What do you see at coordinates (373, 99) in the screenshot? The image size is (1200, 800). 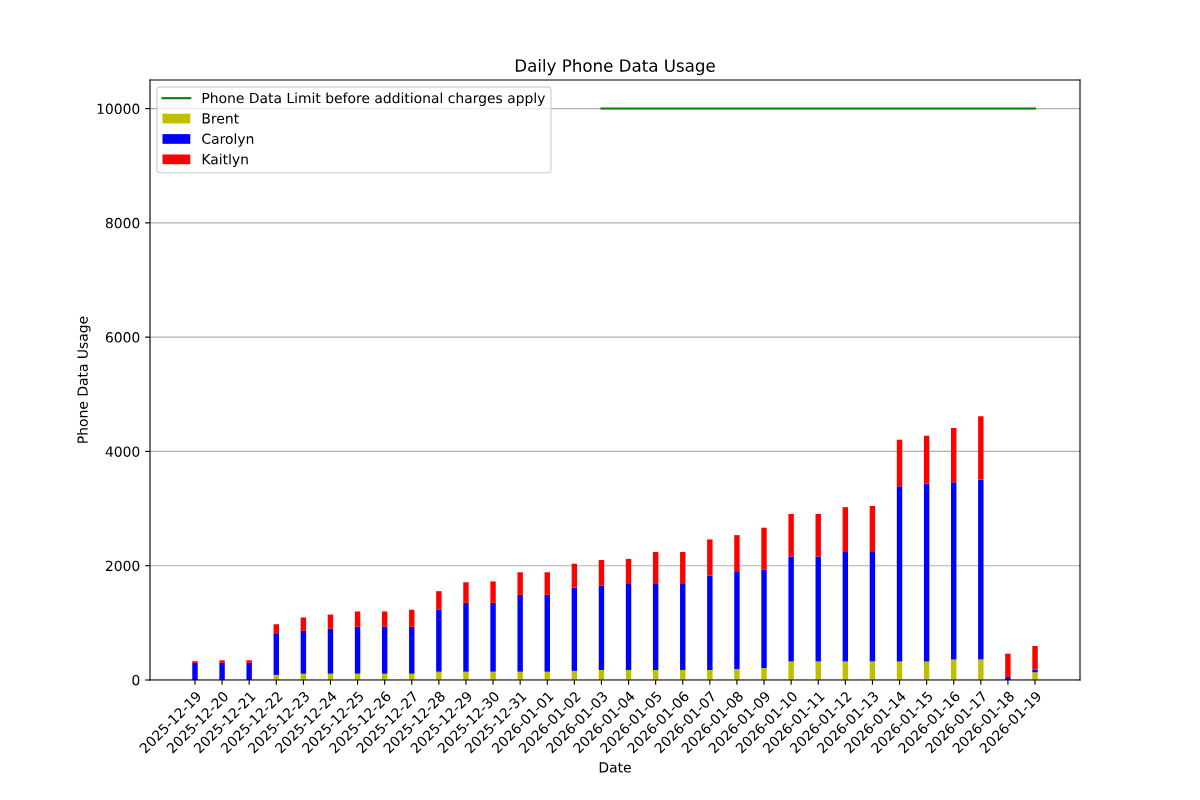 I see `legend-label: Phone Data Limit before additional charges apply` at bounding box center [373, 99].